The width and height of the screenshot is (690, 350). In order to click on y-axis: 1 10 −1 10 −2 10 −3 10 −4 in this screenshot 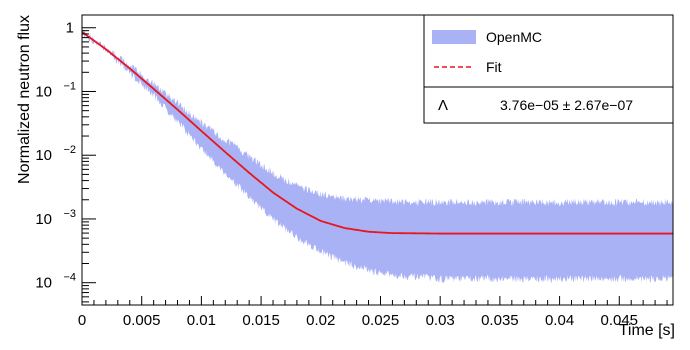, I will do `click(65, 161)`.